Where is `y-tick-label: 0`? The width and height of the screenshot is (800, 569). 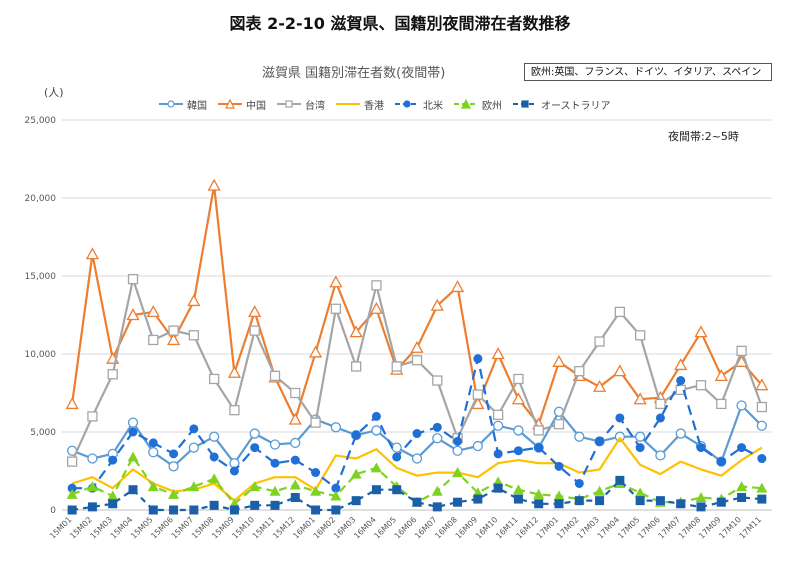 y-tick-label: 0 is located at coordinates (53, 511).